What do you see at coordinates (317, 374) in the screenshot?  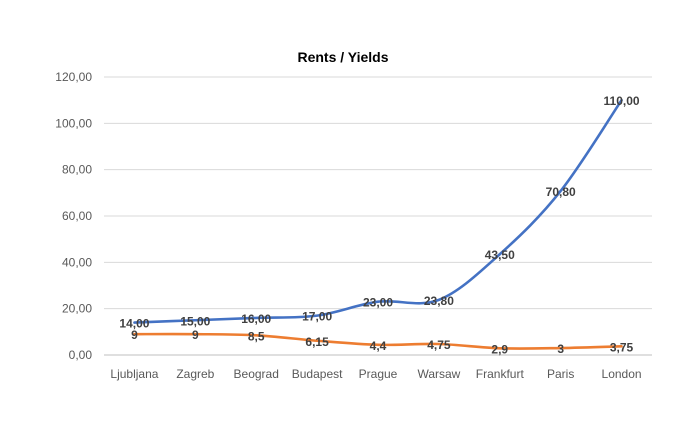 I see `x-tick-label: Budapest` at bounding box center [317, 374].